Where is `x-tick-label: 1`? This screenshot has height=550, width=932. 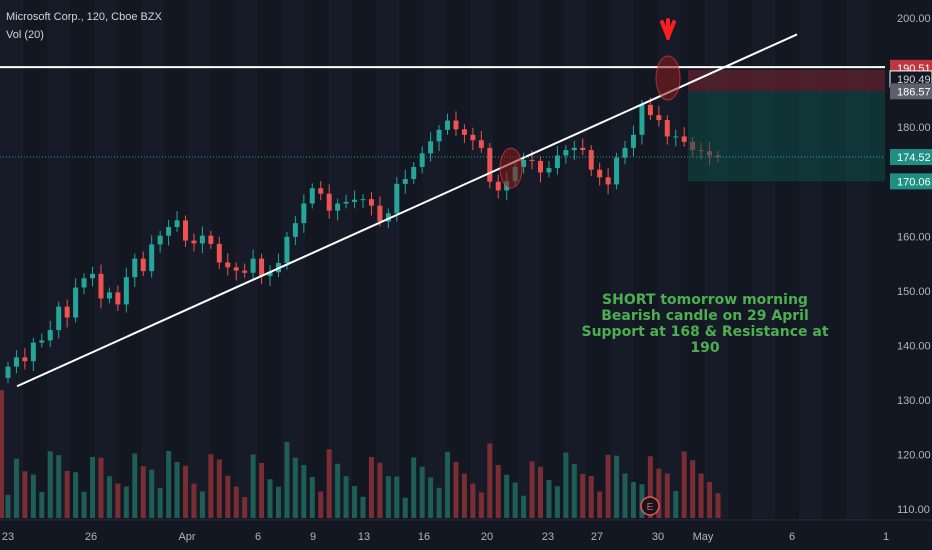 x-tick-label: 1 is located at coordinates (886, 537).